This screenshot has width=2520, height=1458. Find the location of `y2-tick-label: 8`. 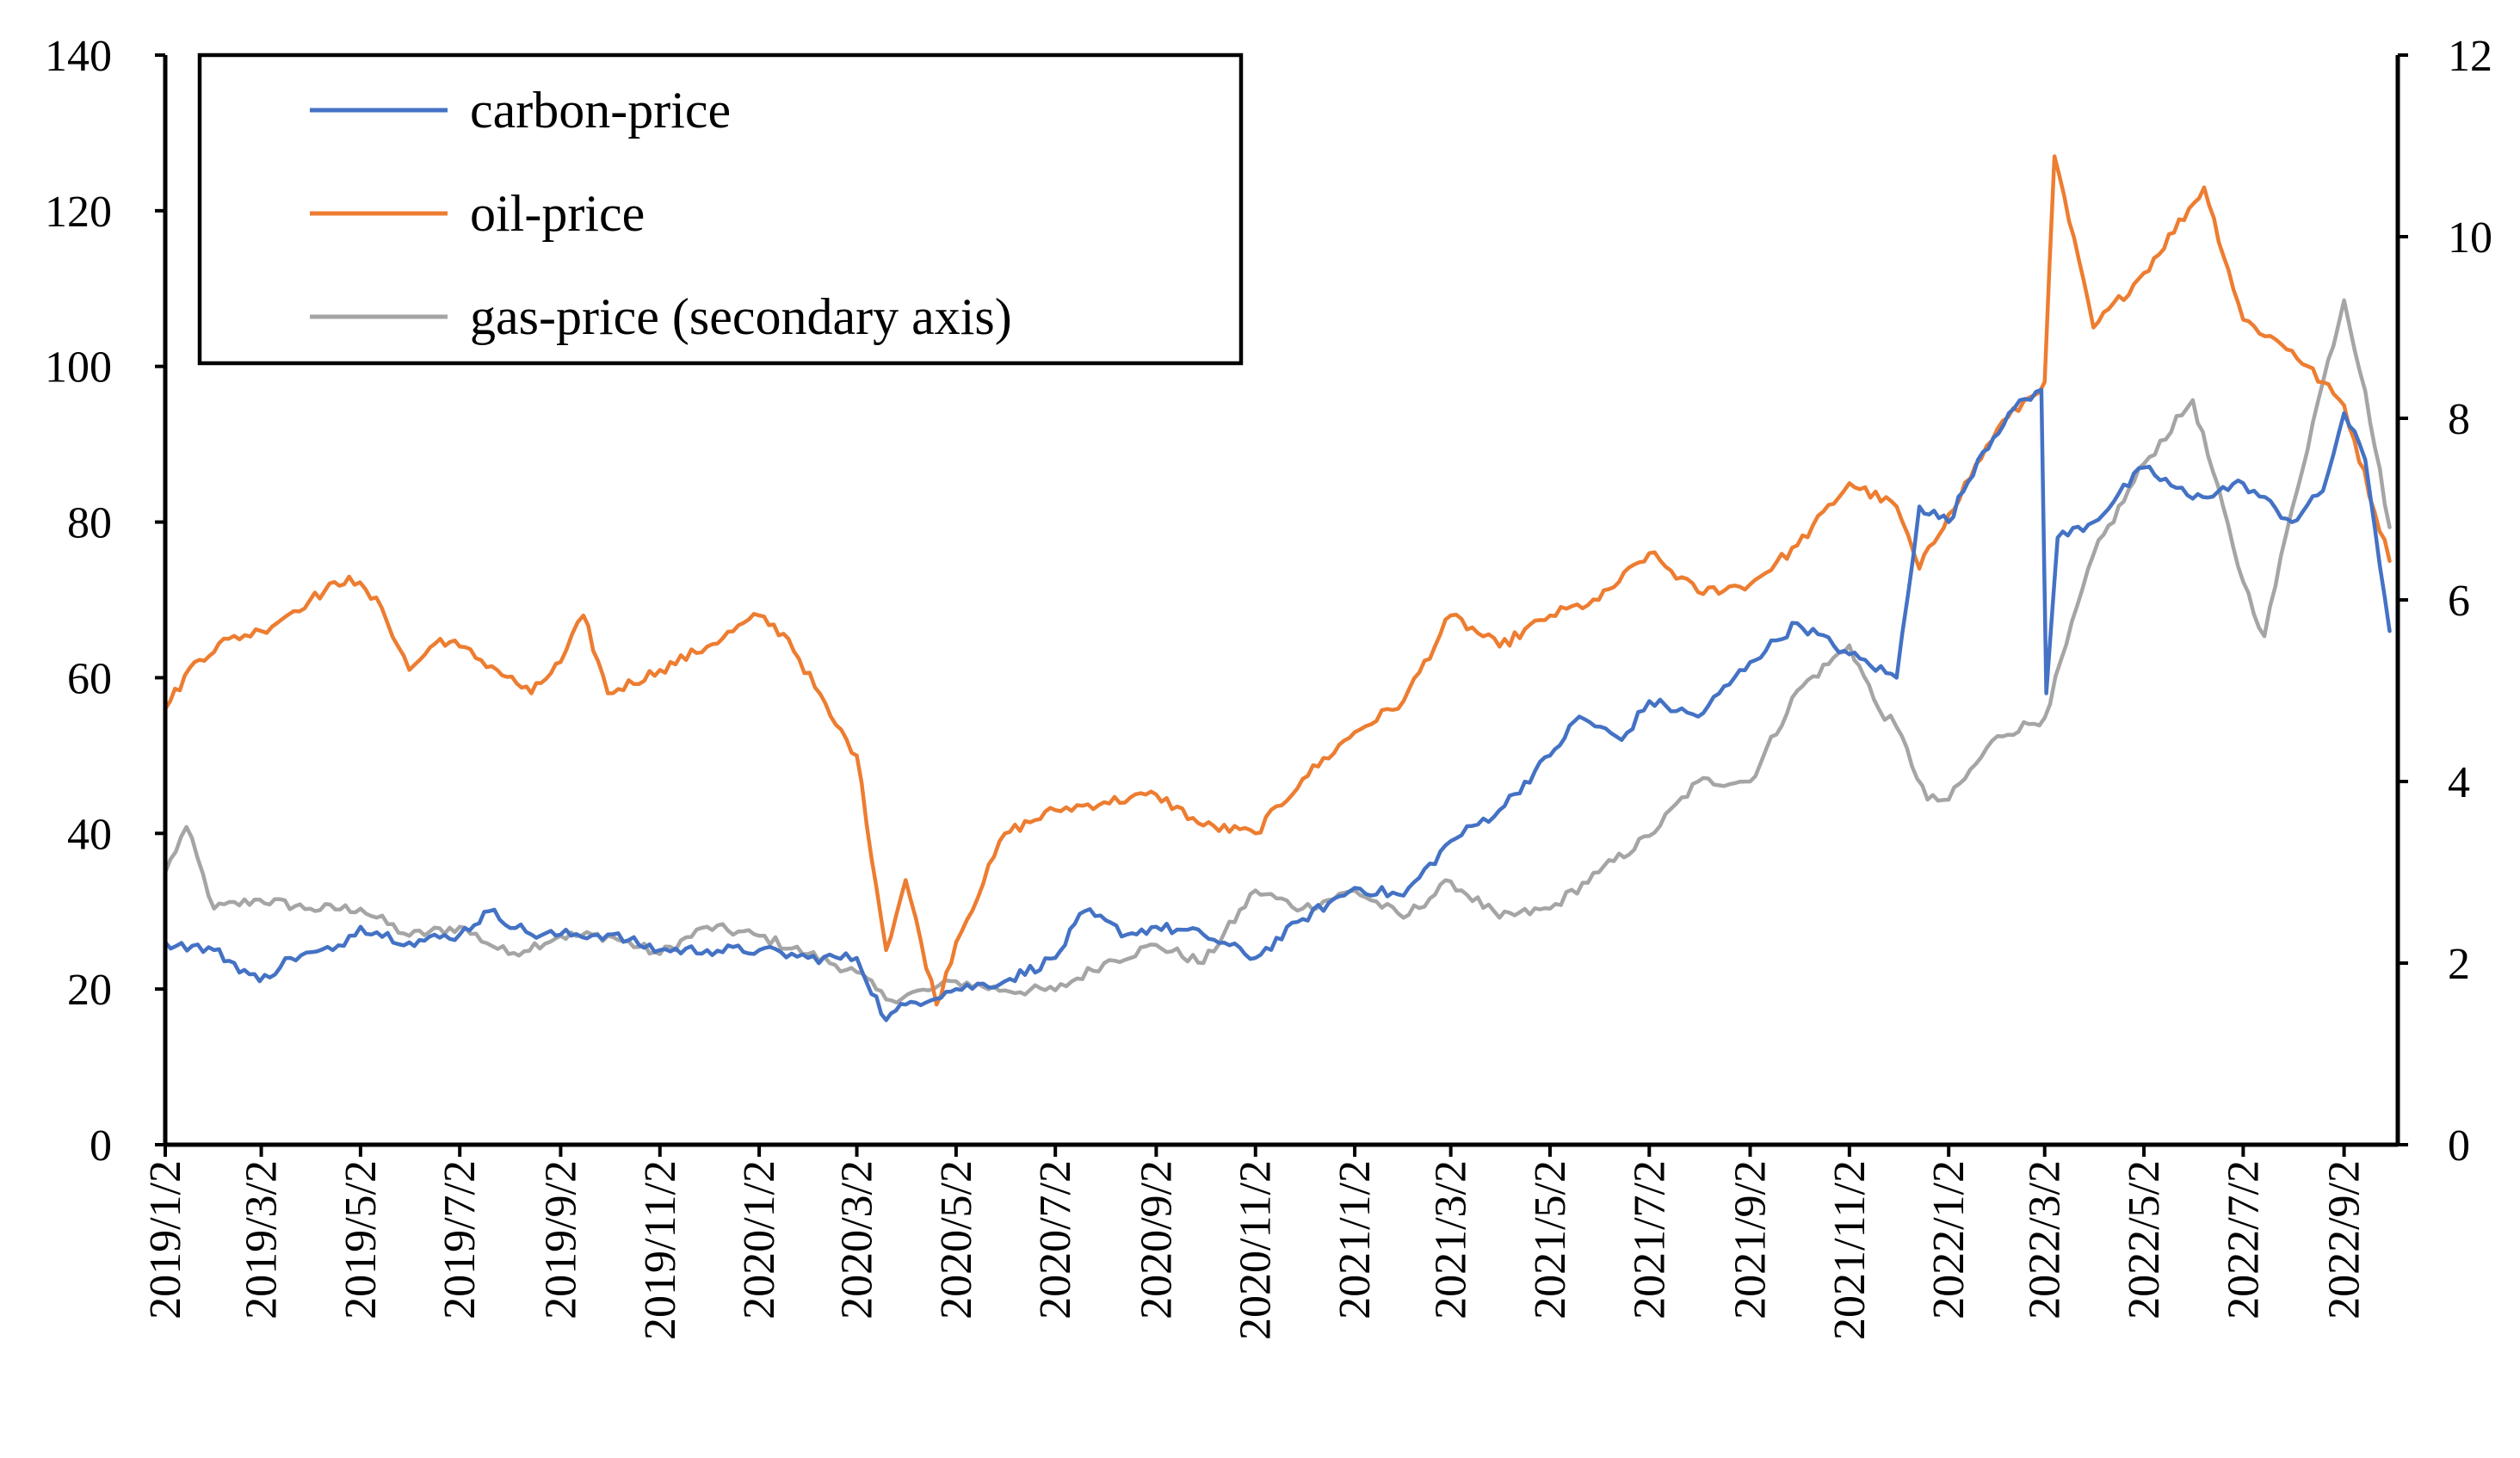

y2-tick-label: 8 is located at coordinates (2459, 419).